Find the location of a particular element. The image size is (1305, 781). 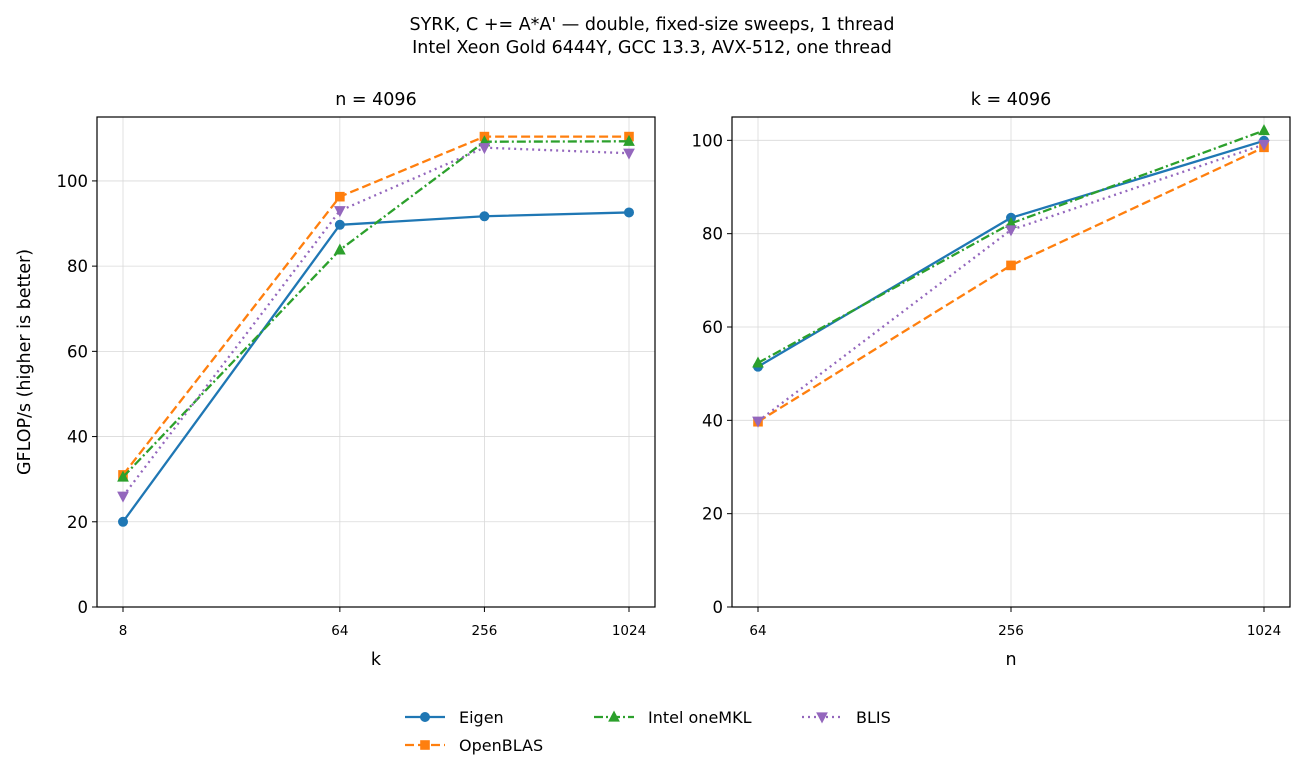

legend-item-openblas: OpenBLAS is located at coordinates (474, 745).